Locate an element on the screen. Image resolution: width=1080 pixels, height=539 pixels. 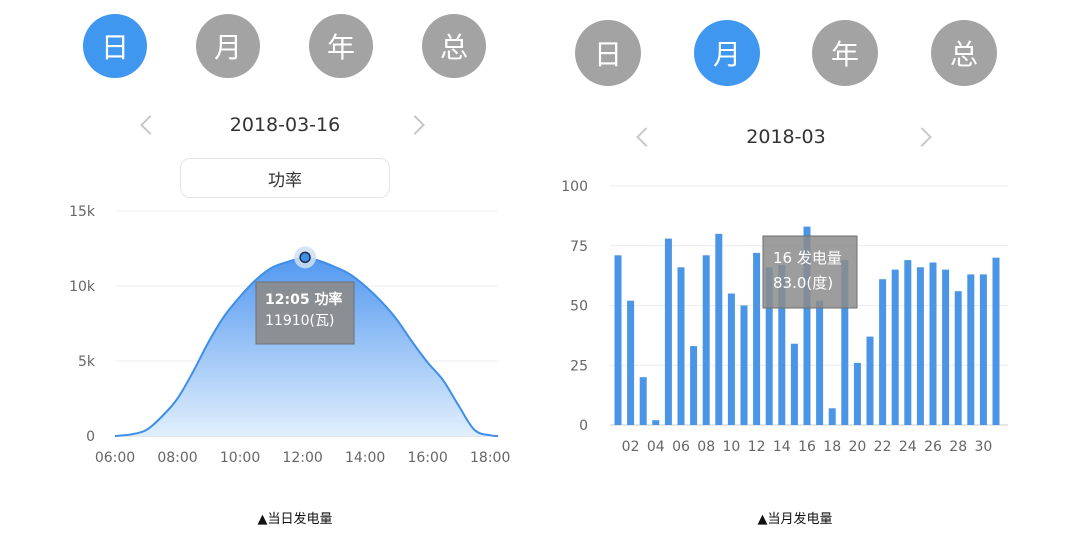
month-label: 2018-03 is located at coordinates (786, 137).